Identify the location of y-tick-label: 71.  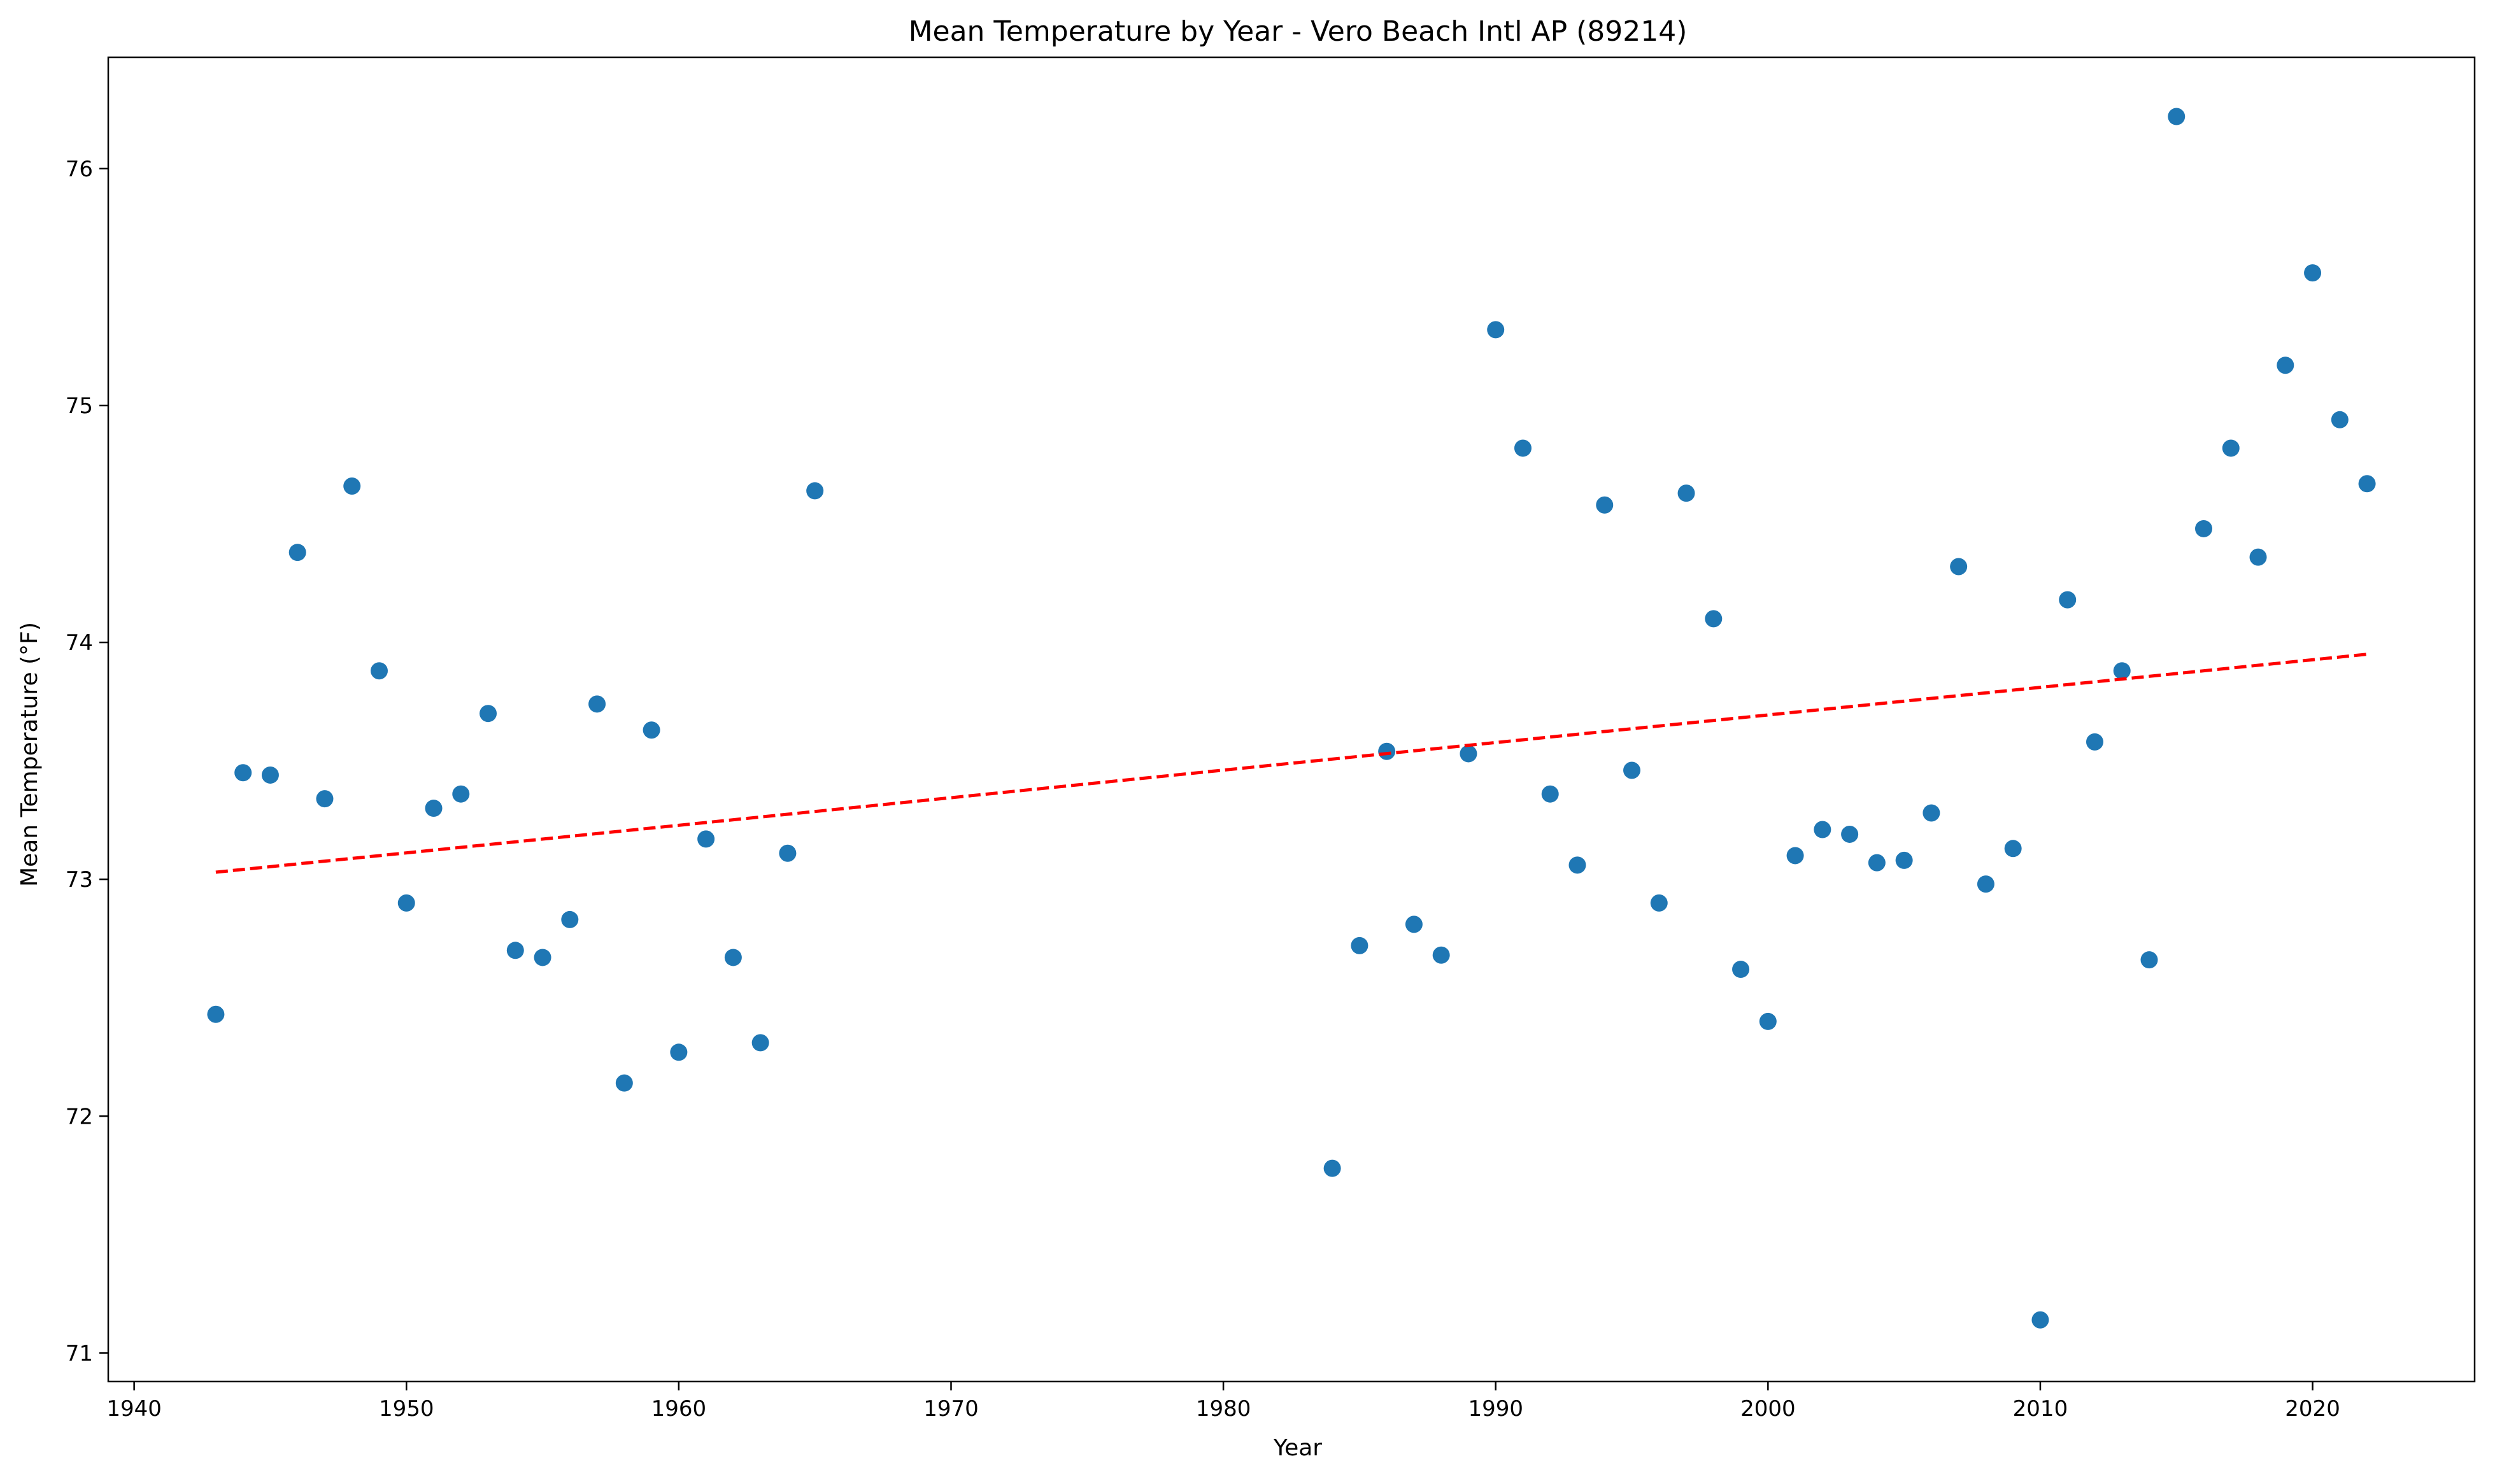
(79, 1353).